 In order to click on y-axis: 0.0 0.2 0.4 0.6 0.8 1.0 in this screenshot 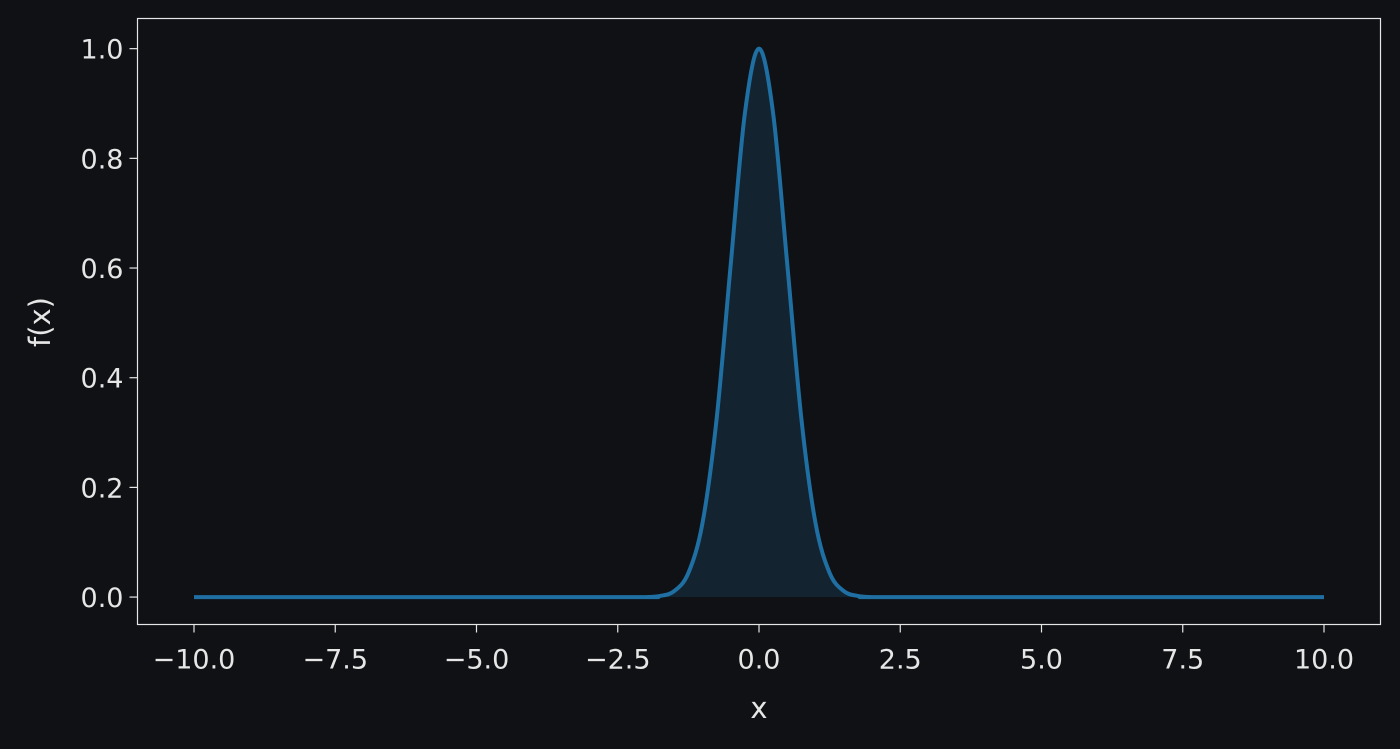, I will do `click(109, 324)`.